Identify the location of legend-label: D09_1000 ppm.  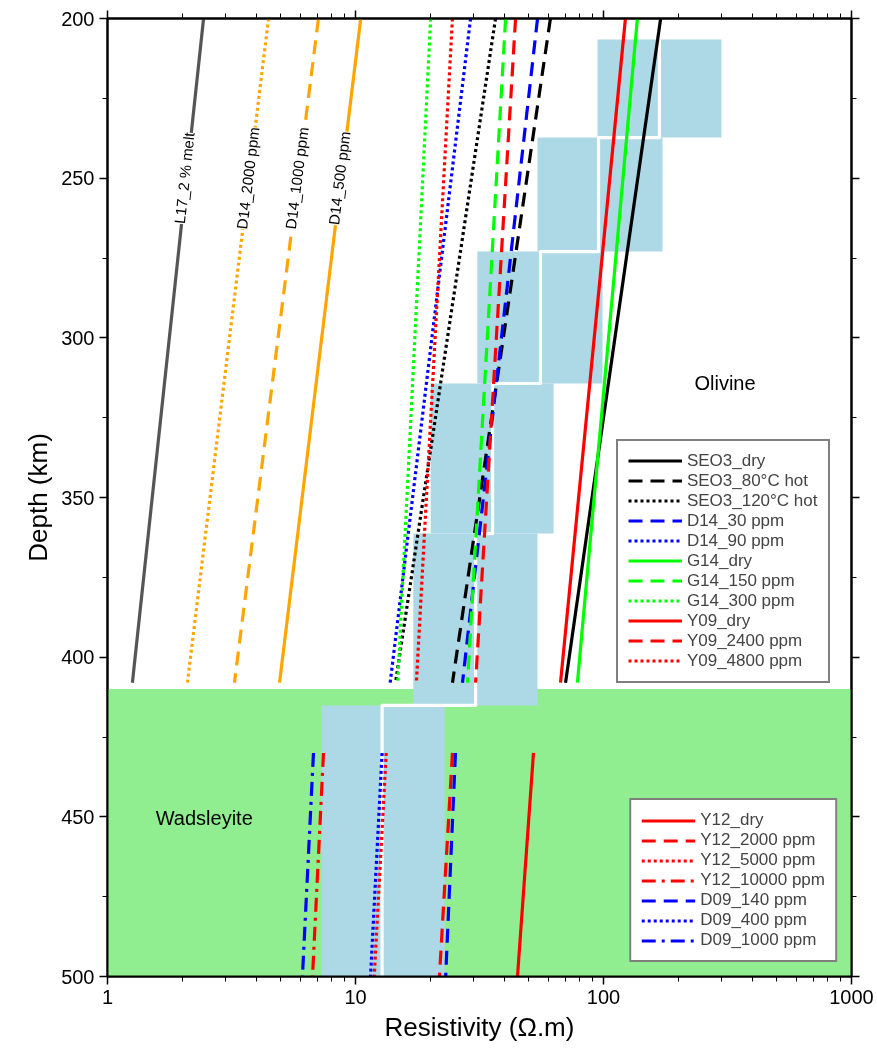
(758, 940).